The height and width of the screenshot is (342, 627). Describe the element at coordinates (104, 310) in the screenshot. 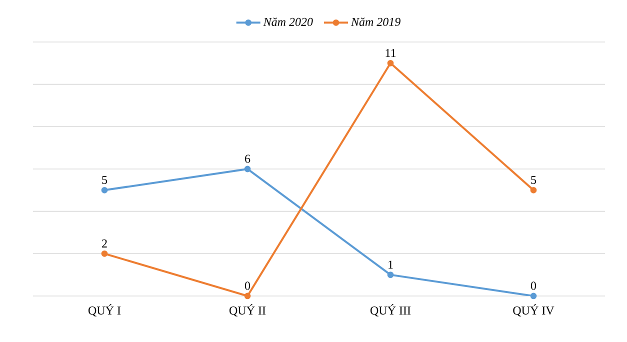

I see `x-tick-label: QUÝ I` at that location.